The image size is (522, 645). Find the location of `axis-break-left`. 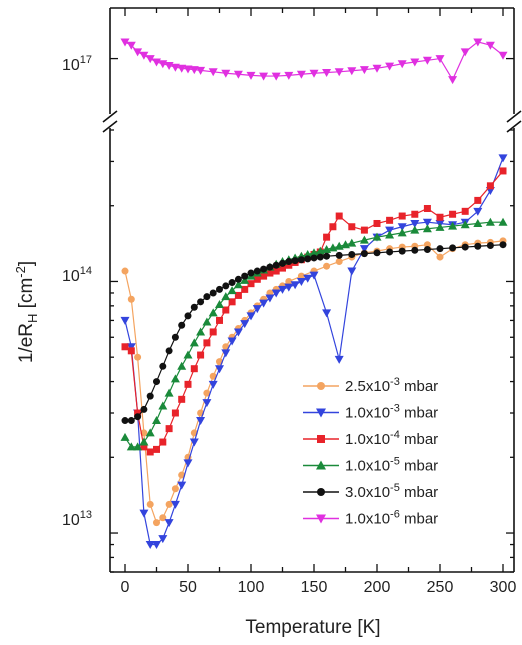

axis-break-left is located at coordinates (110, 121).